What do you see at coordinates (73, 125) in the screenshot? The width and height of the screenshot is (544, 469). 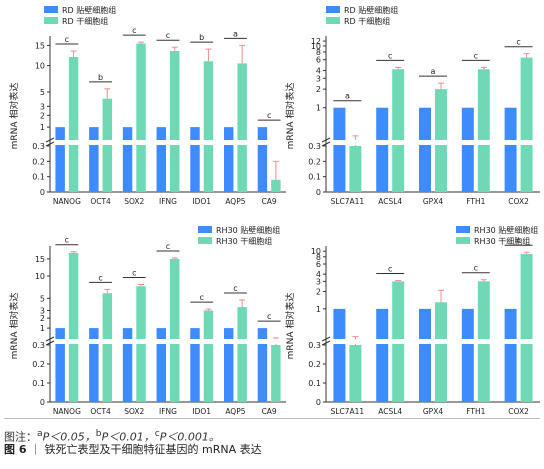 I see `bar-stem-NANOG` at bounding box center [73, 125].